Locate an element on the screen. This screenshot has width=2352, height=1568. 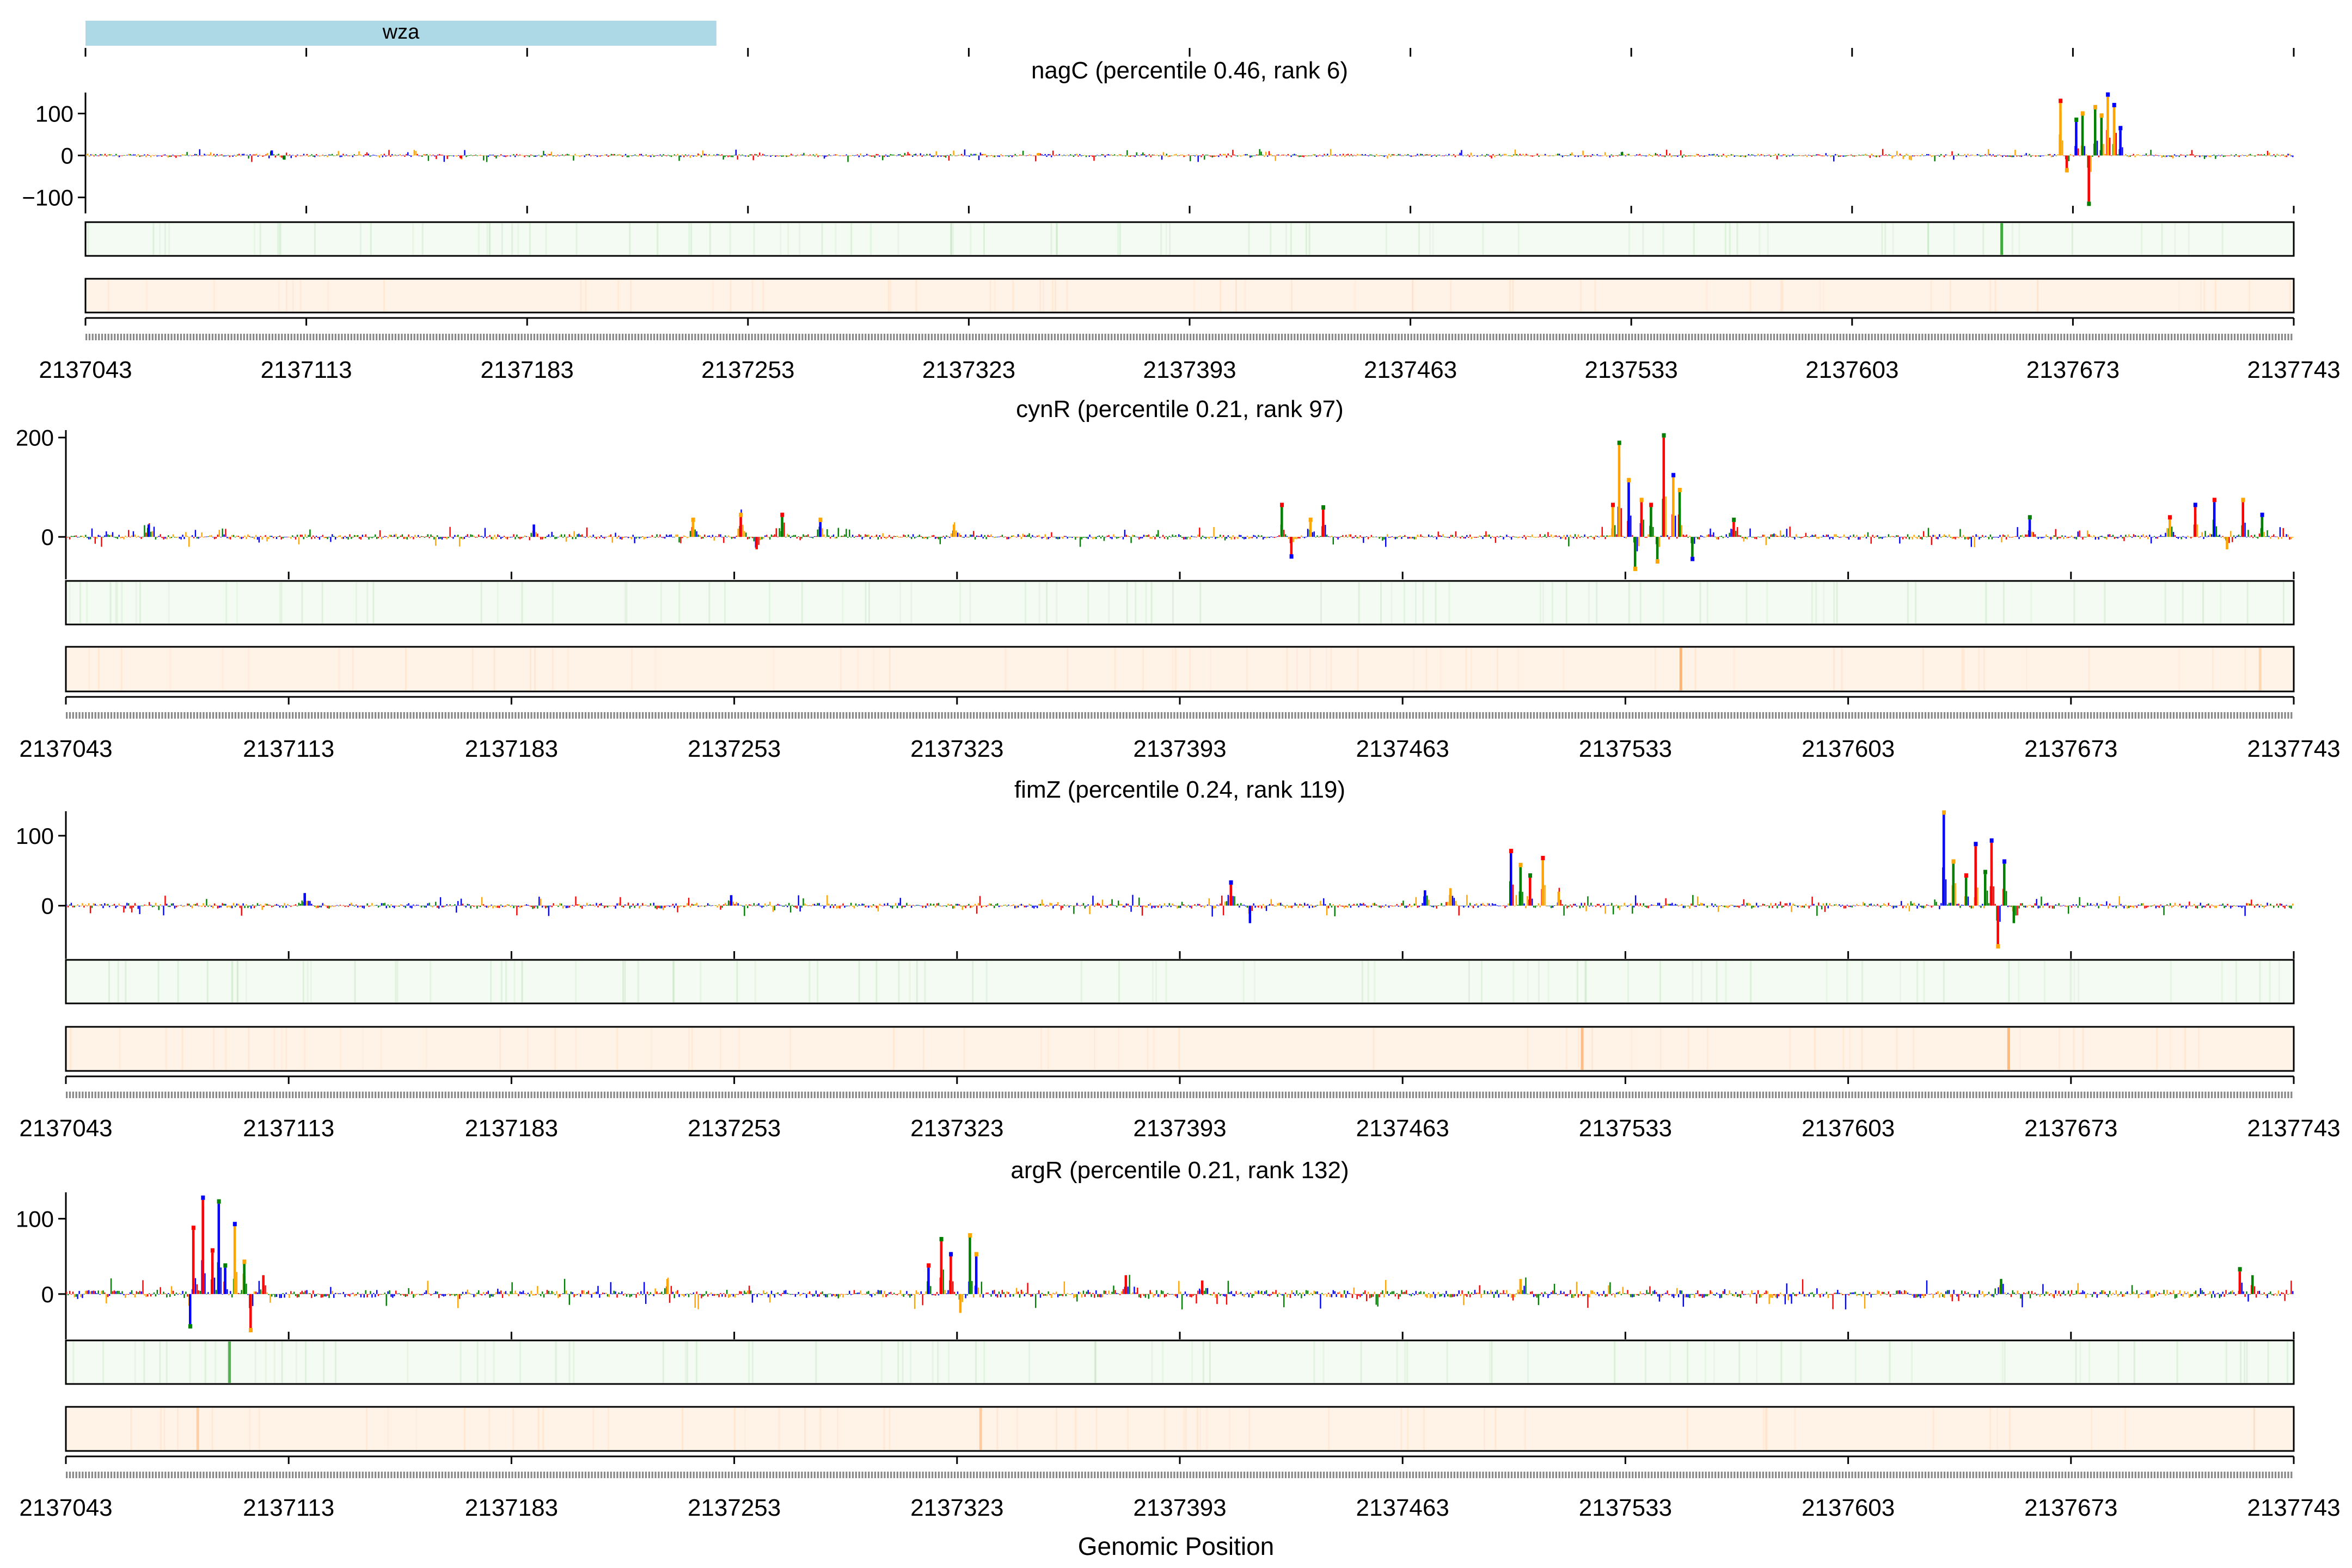
low-track-stripe is located at coordinates (713, 295).